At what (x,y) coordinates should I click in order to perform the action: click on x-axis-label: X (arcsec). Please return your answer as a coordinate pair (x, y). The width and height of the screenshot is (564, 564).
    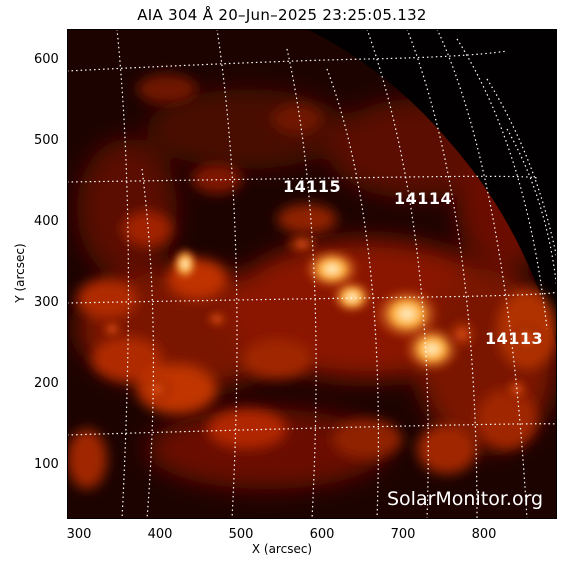
    Looking at the image, I should click on (282, 549).